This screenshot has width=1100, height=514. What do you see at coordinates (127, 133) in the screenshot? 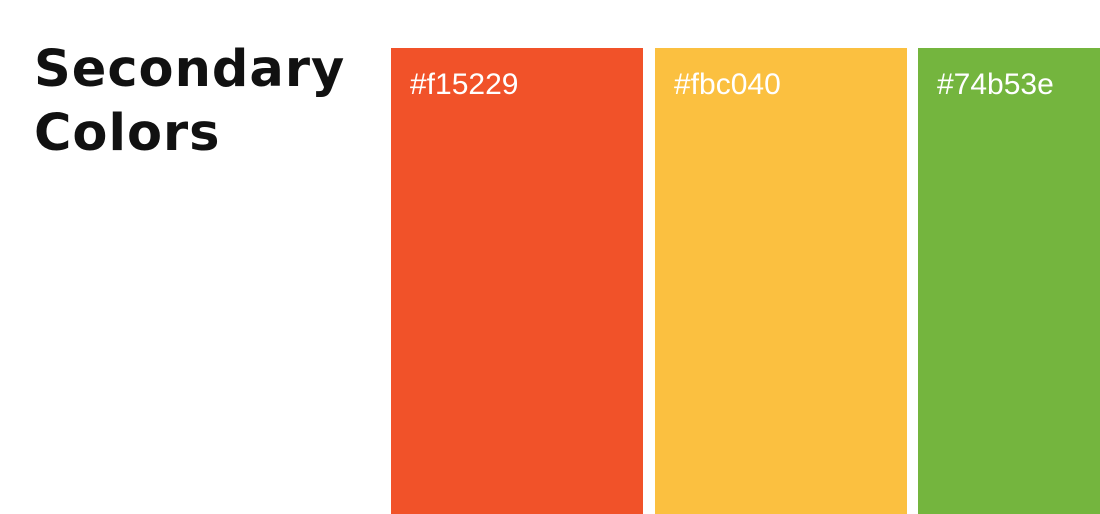
I see `title-line-2: Colors` at bounding box center [127, 133].